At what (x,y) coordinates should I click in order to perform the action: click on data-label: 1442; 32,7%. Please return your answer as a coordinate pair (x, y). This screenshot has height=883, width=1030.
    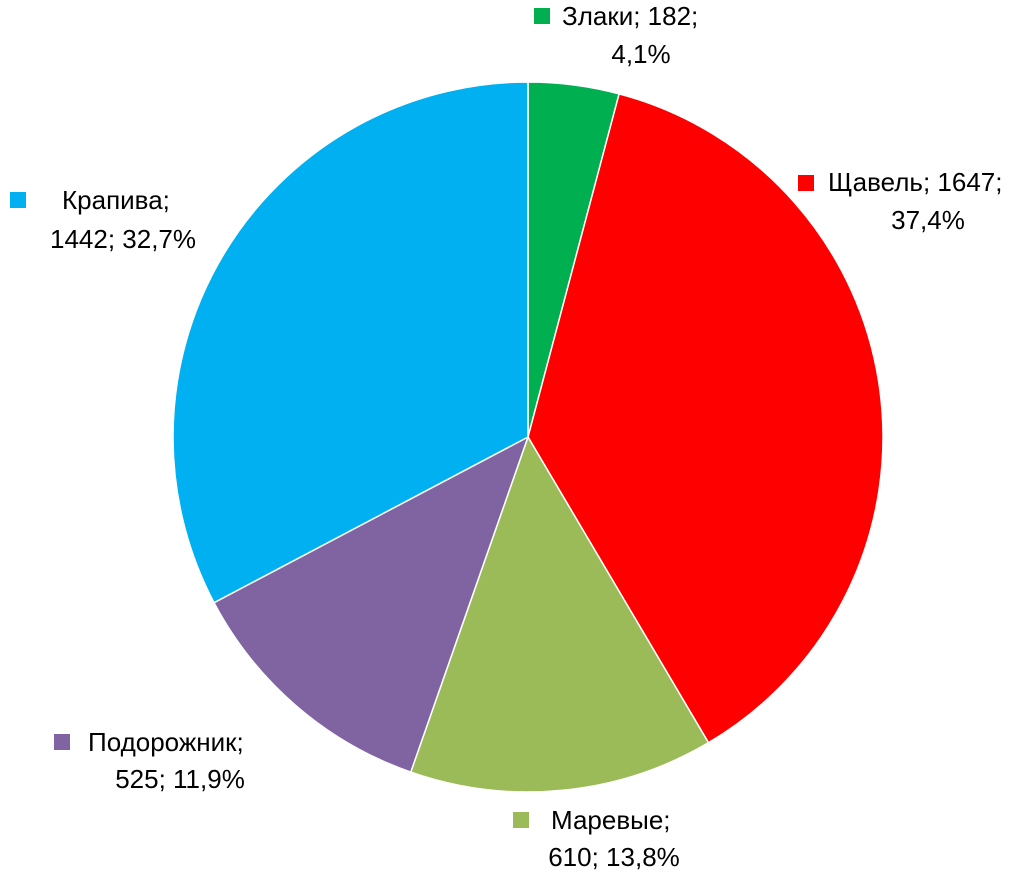
    Looking at the image, I should click on (123, 239).